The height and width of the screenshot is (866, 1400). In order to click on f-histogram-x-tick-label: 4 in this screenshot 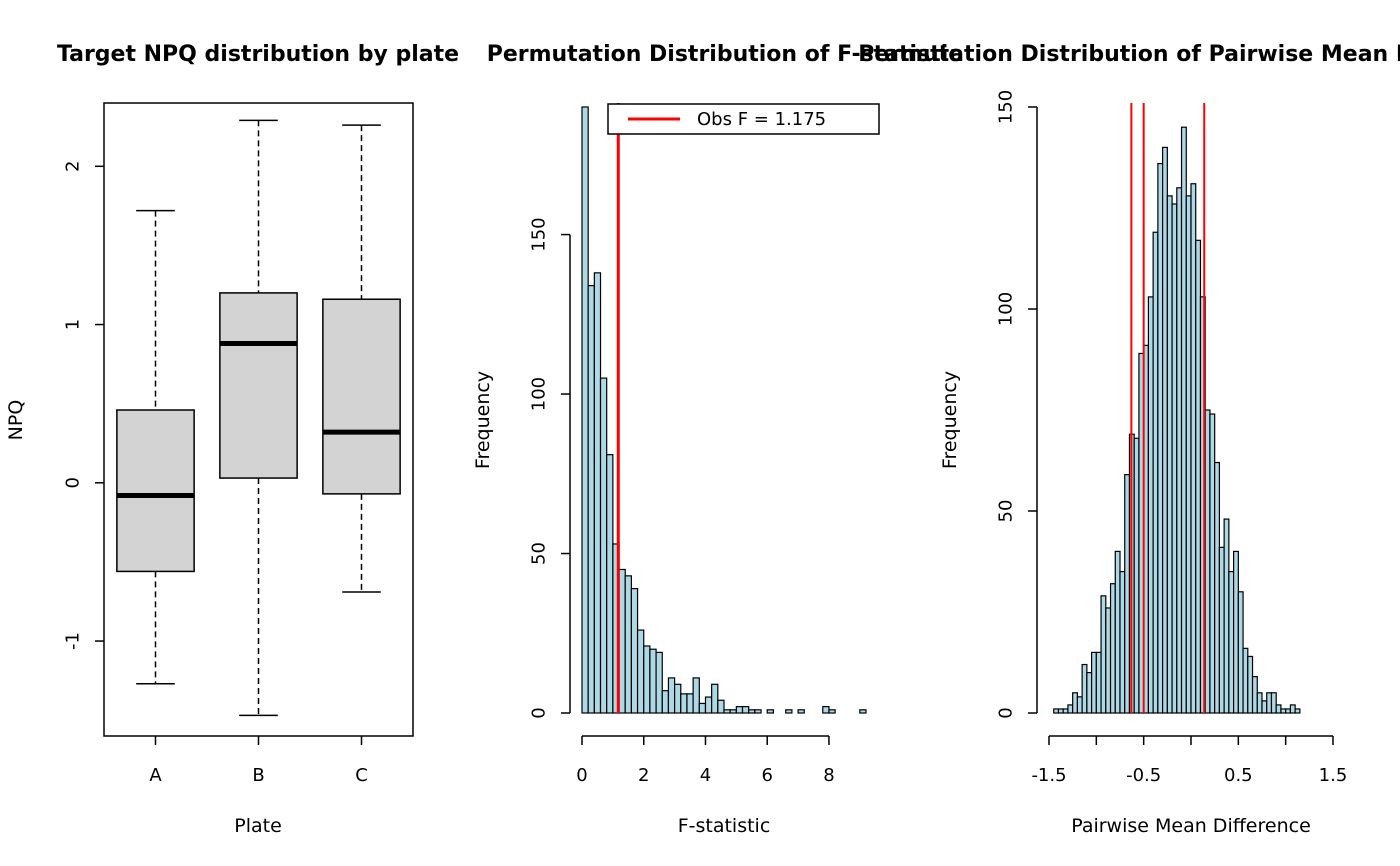, I will do `click(705, 775)`.